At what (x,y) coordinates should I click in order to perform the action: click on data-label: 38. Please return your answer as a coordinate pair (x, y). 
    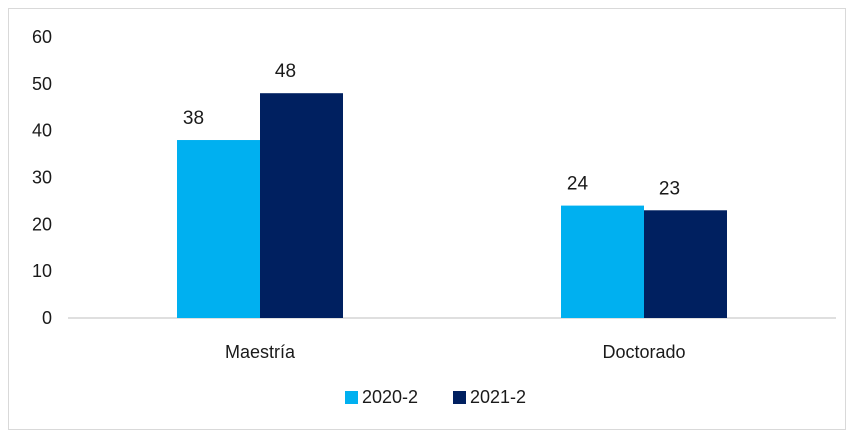
    Looking at the image, I should click on (193, 118).